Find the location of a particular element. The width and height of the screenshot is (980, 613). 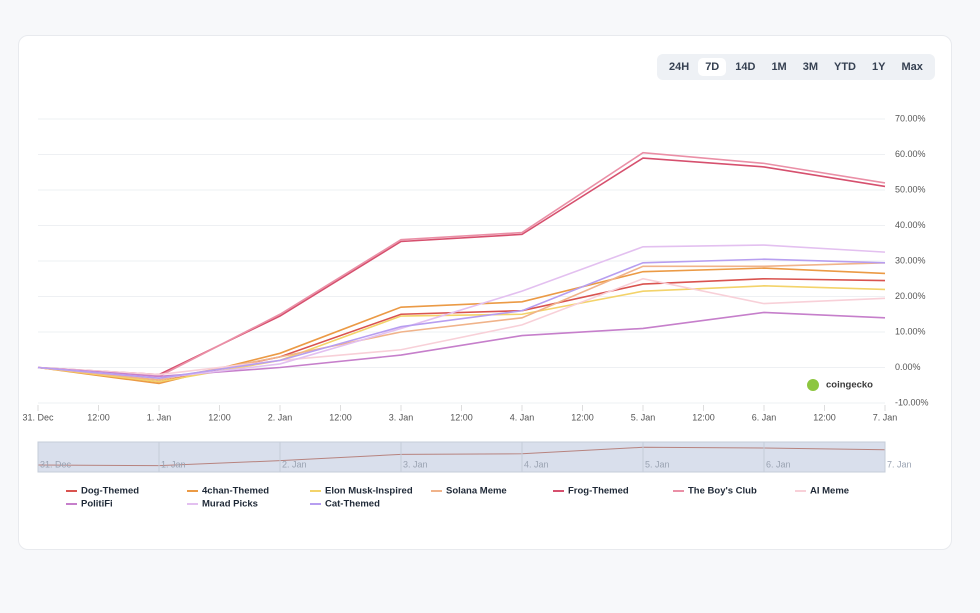

range-button: 7D is located at coordinates (712, 67).